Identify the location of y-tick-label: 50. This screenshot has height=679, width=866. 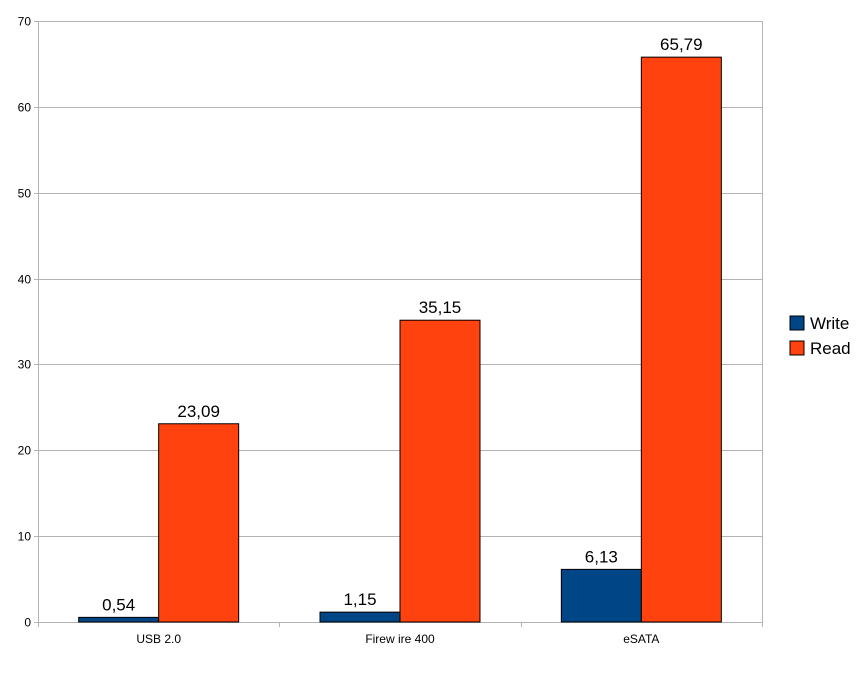
(25, 194).